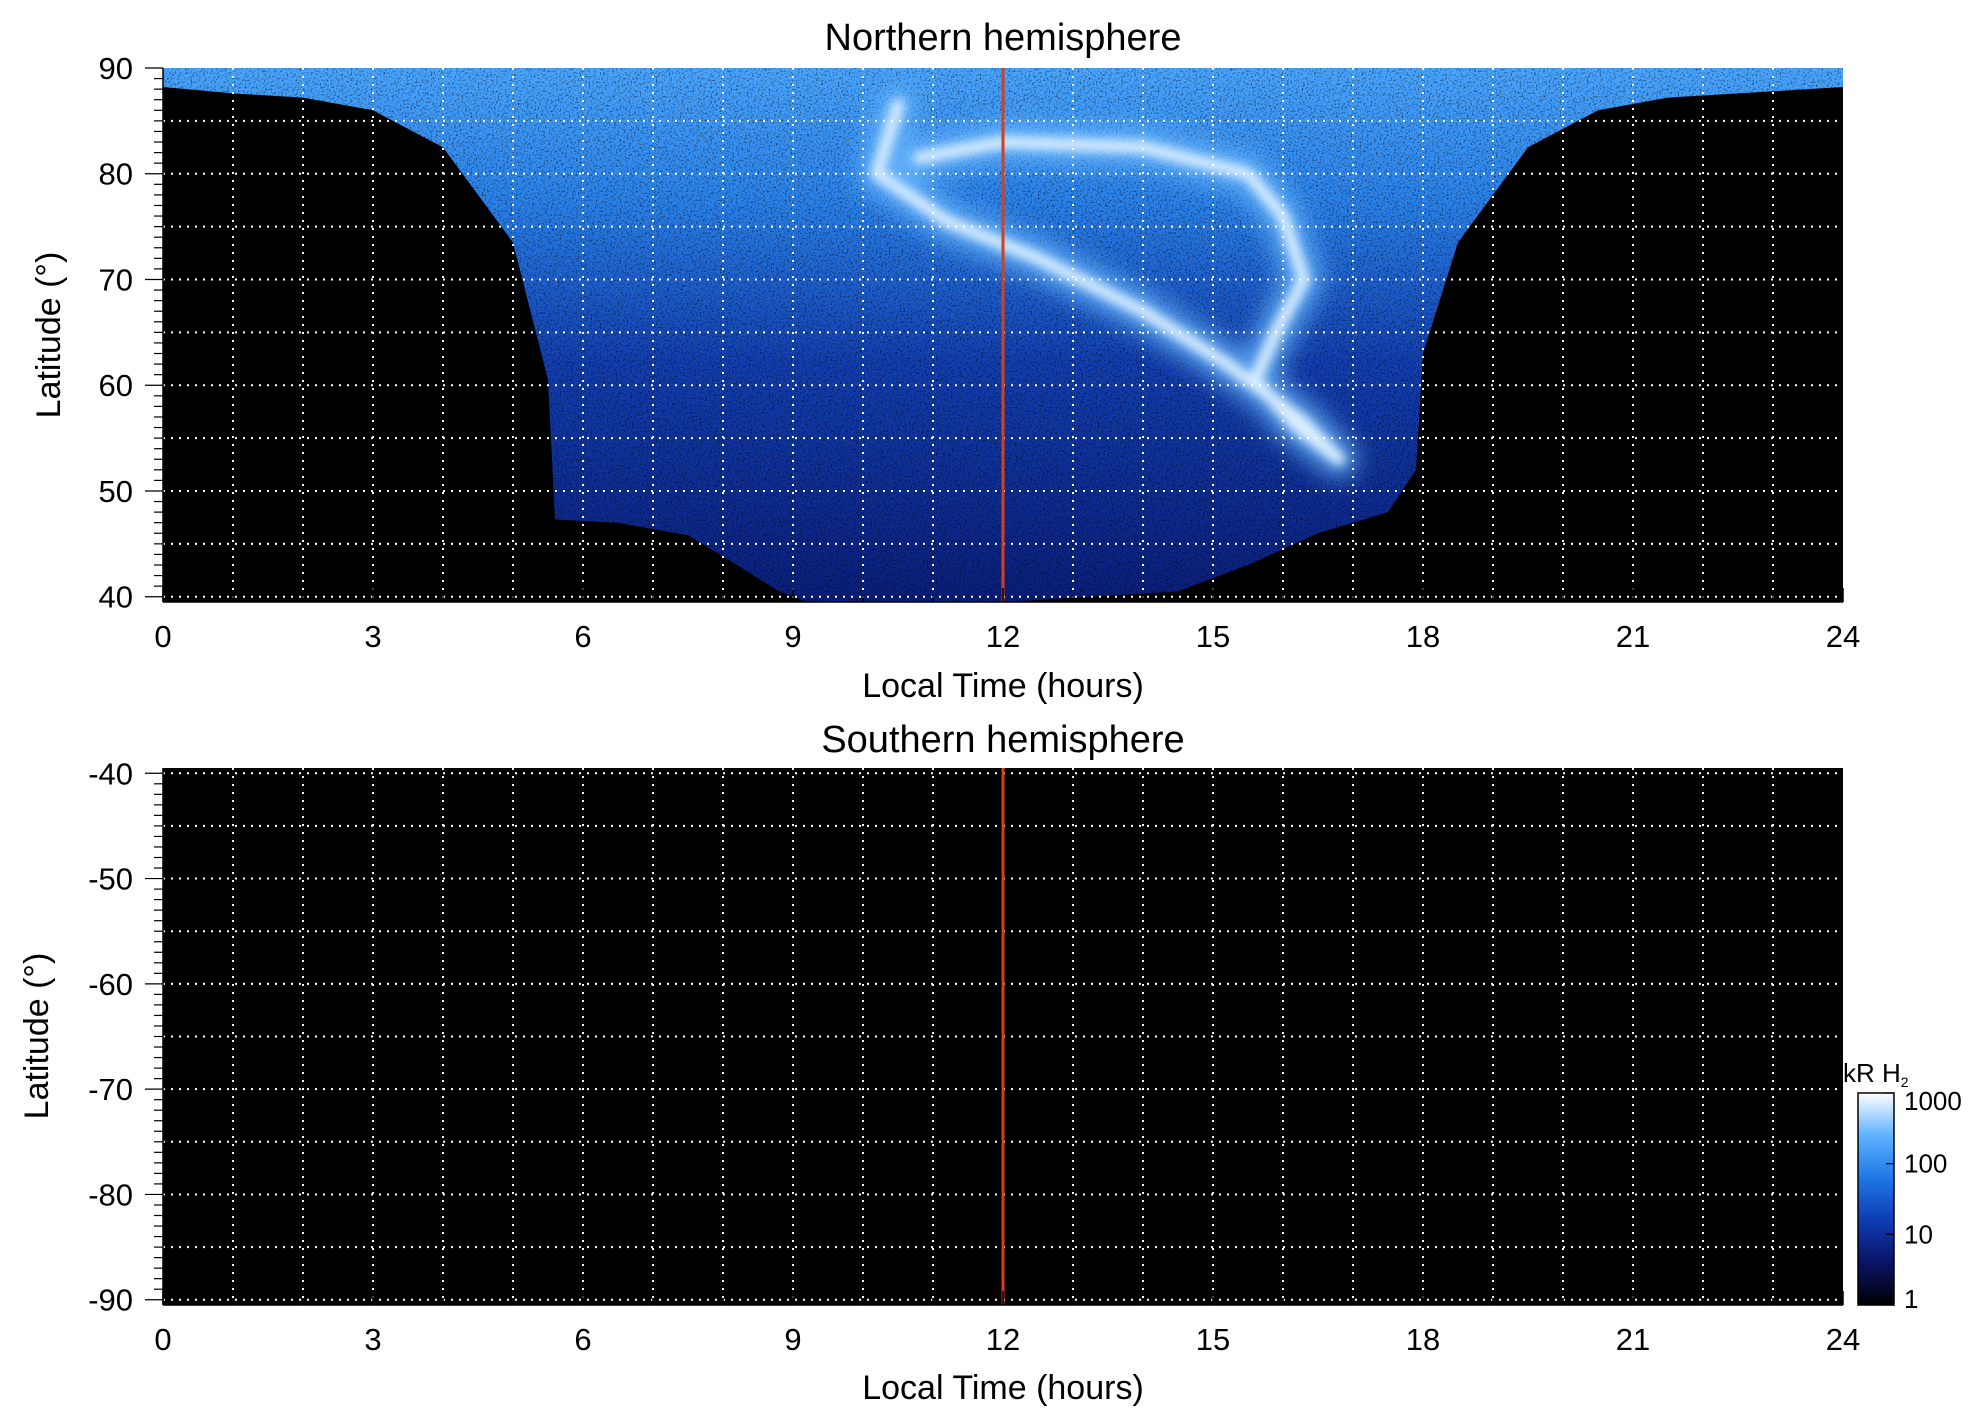 The height and width of the screenshot is (1423, 1983). I want to click on s-xtick-label-7: 21, so click(1633, 1339).